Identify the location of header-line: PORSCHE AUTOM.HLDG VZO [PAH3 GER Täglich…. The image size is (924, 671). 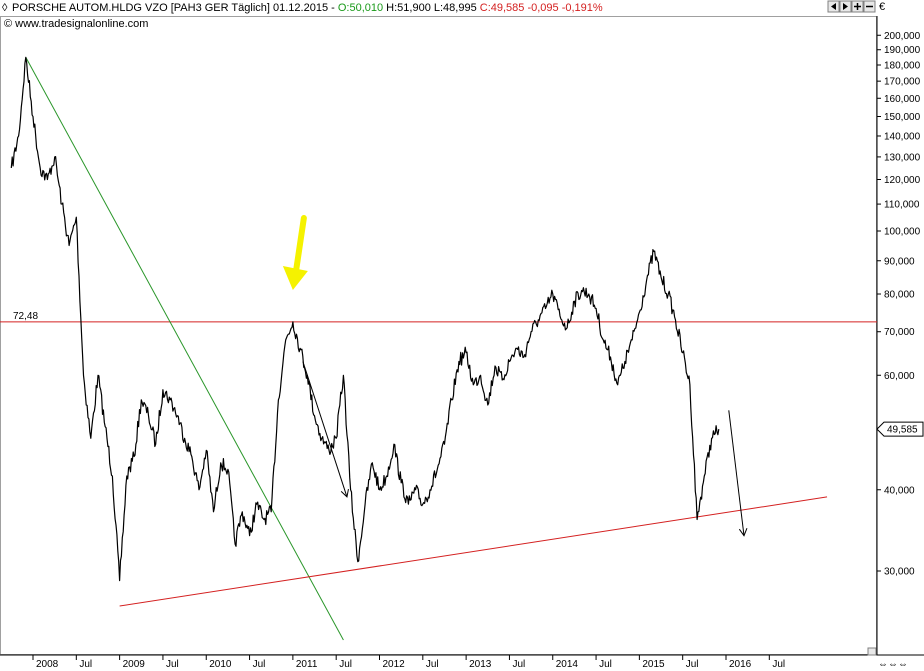
(307, 8).